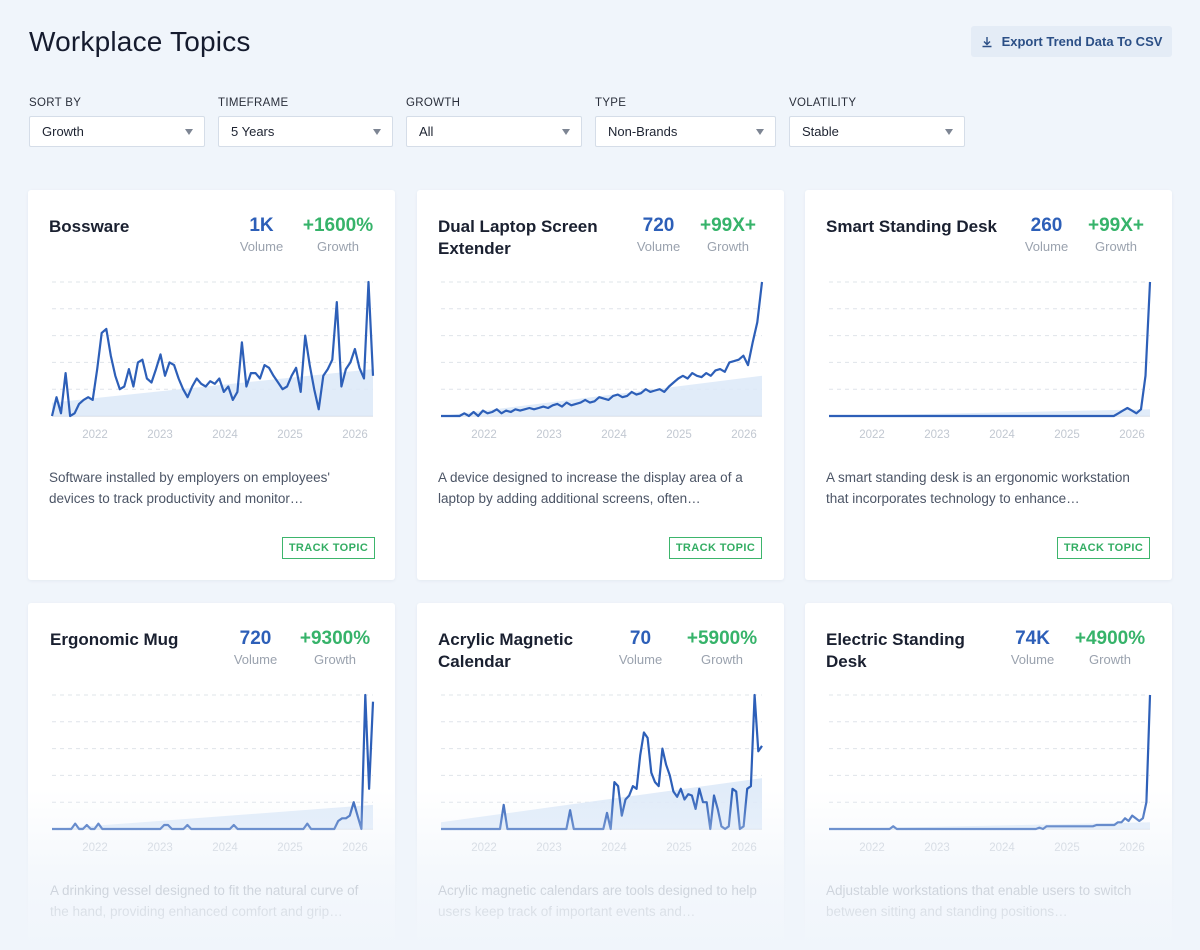 The width and height of the screenshot is (1200, 950). What do you see at coordinates (253, 103) in the screenshot?
I see `filter-label: TIMEFRAME` at bounding box center [253, 103].